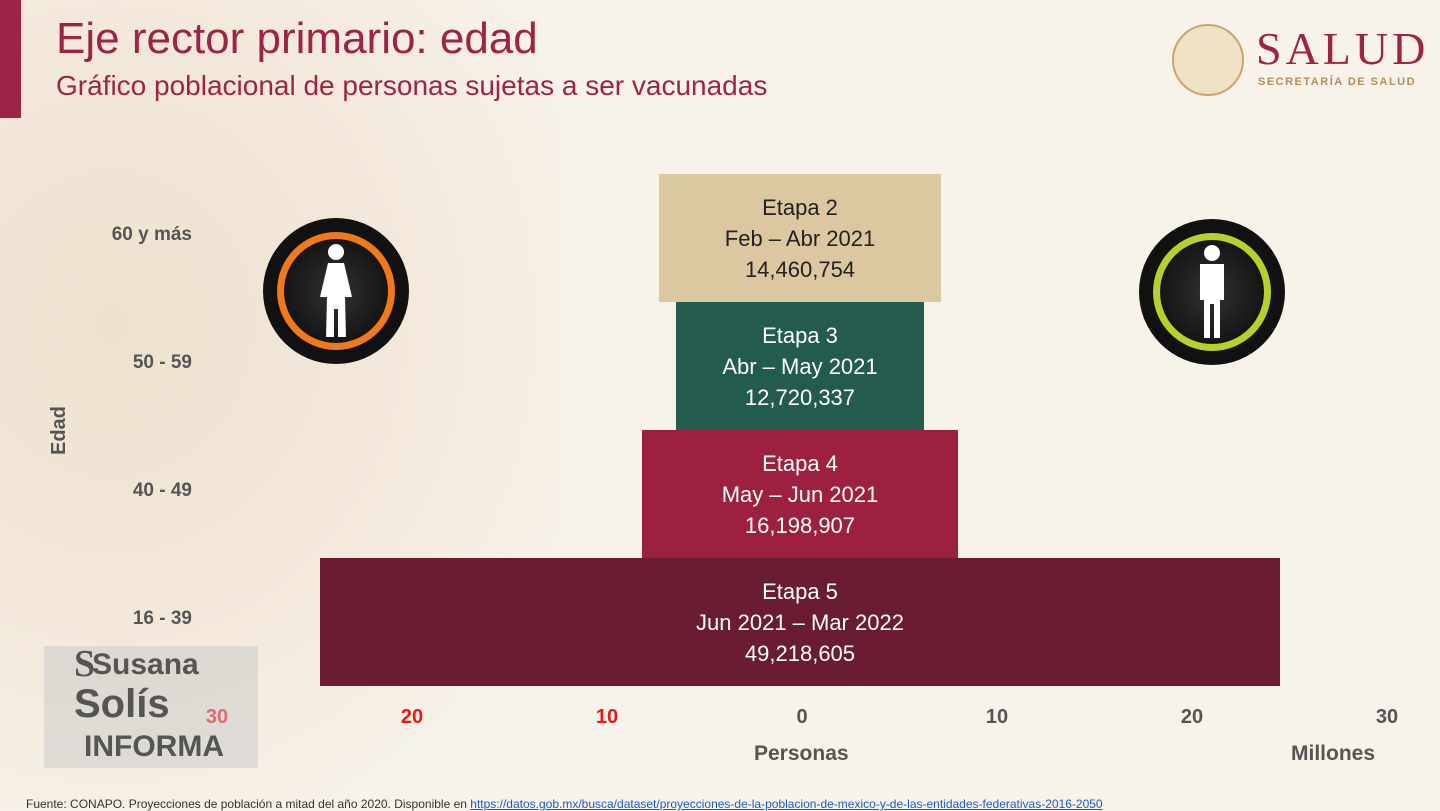  Describe the element at coordinates (802, 717) in the screenshot. I see `x-tick-label: 0` at that location.